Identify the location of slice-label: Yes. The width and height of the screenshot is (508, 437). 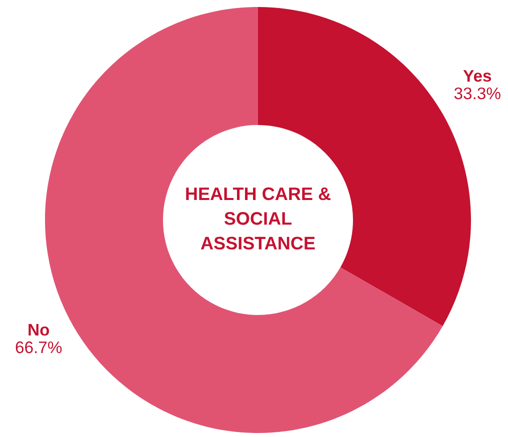
(477, 76).